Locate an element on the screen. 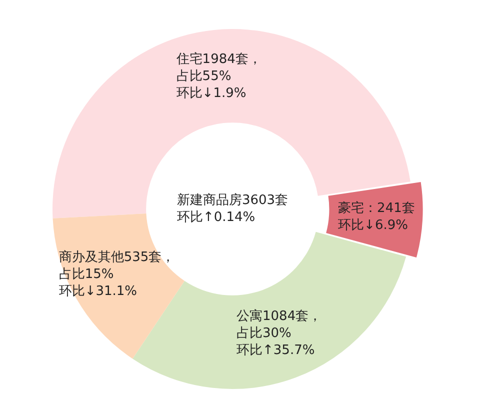  text: 占比55% is located at coordinates (204, 76).